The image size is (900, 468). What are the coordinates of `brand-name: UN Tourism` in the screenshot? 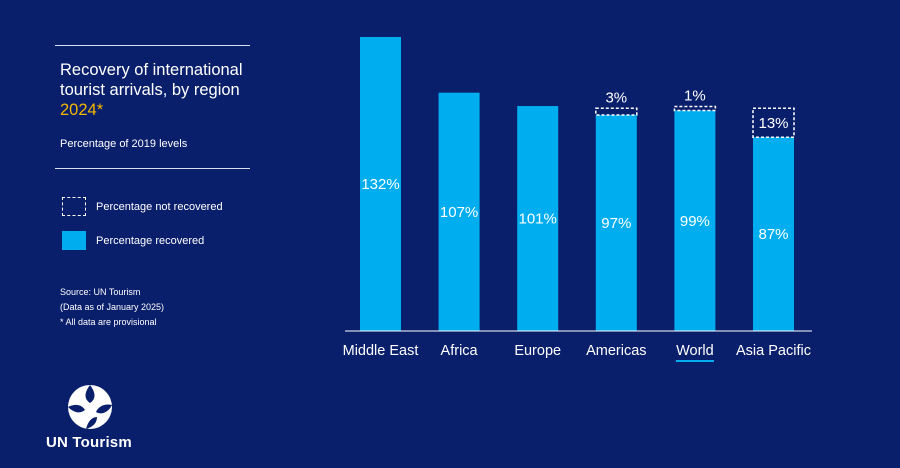 It's located at (89, 442).